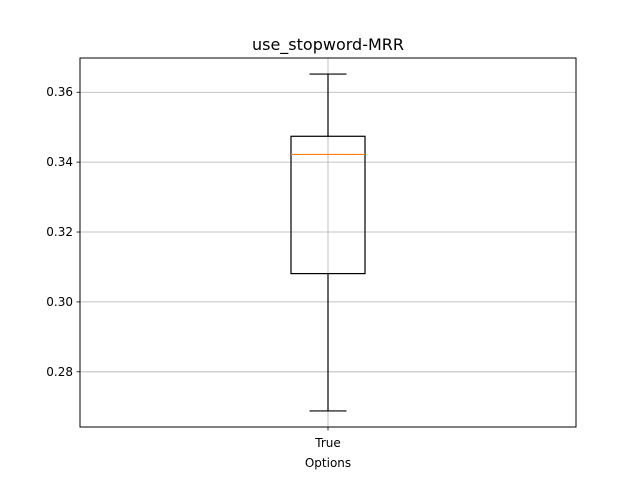 The height and width of the screenshot is (480, 640). Describe the element at coordinates (59, 232) in the screenshot. I see `y-tick-label: 0.32` at that location.